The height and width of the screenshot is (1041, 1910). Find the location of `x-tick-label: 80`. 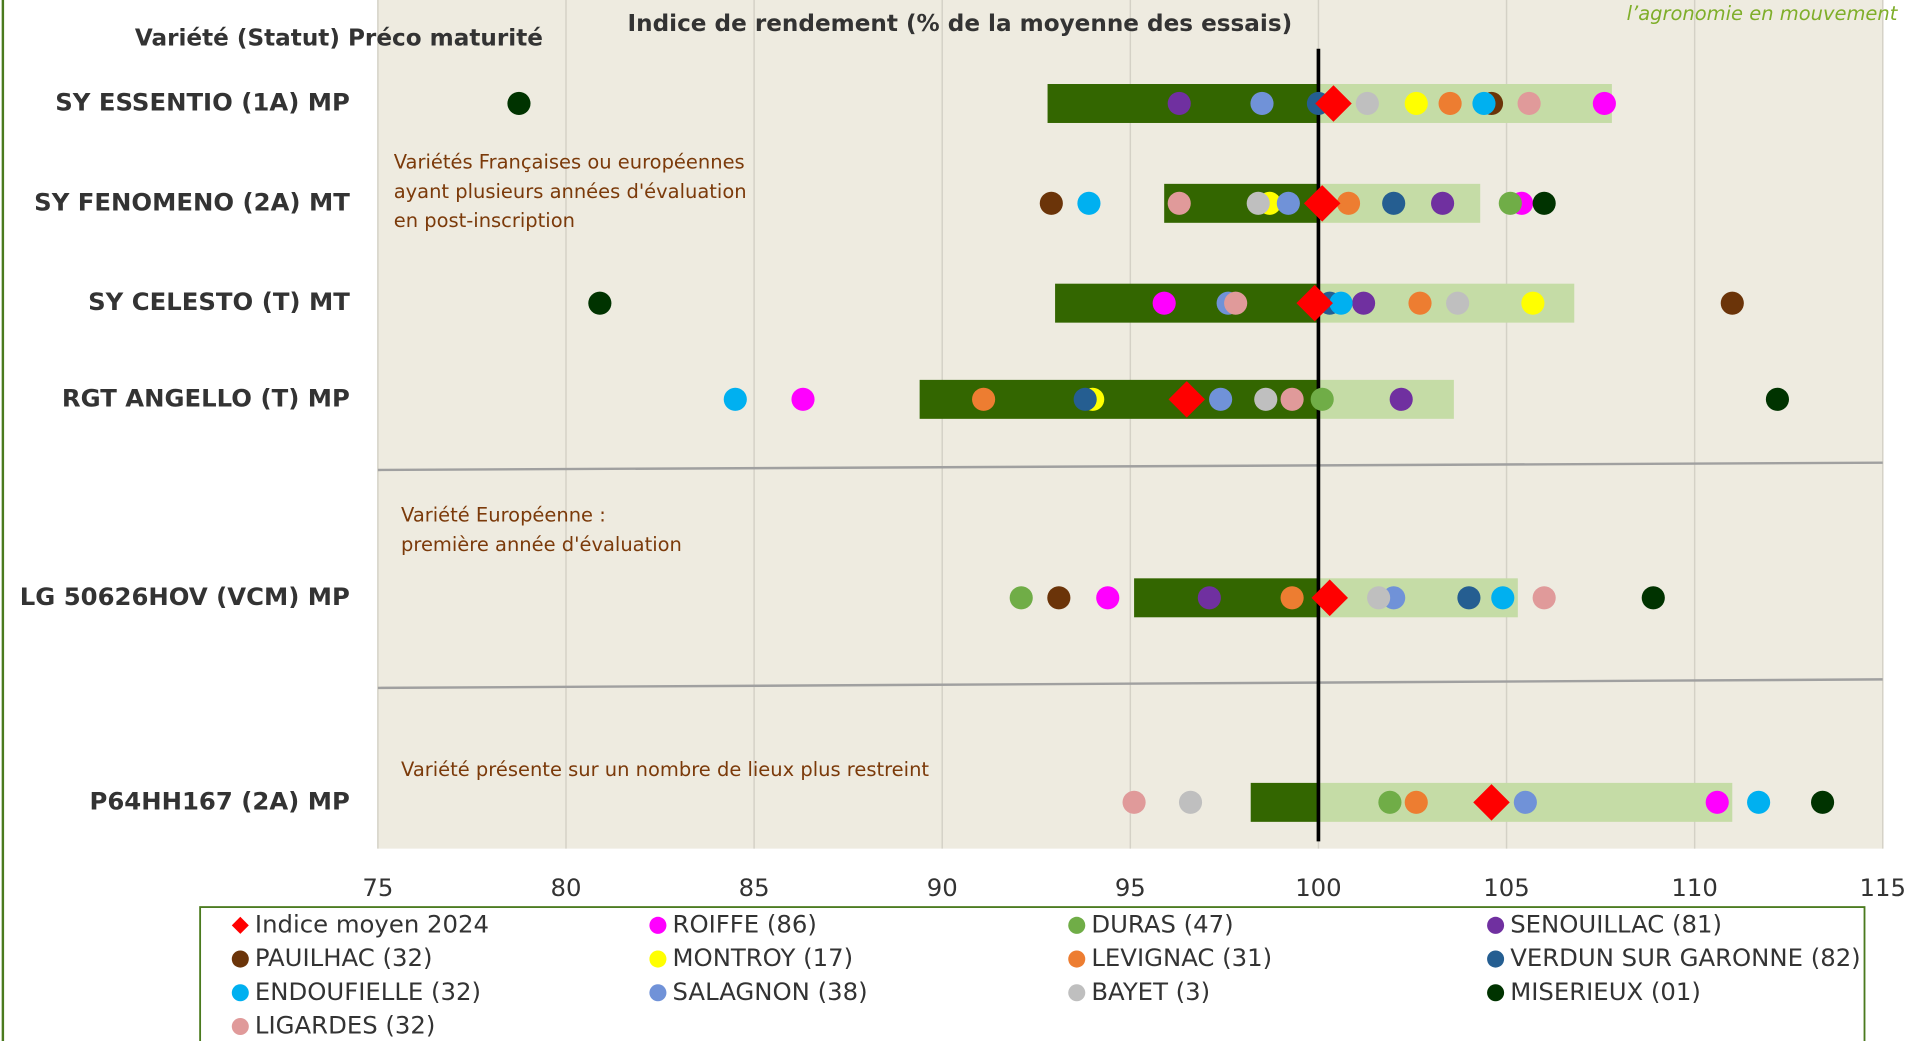

x-tick-label: 80 is located at coordinates (566, 887).